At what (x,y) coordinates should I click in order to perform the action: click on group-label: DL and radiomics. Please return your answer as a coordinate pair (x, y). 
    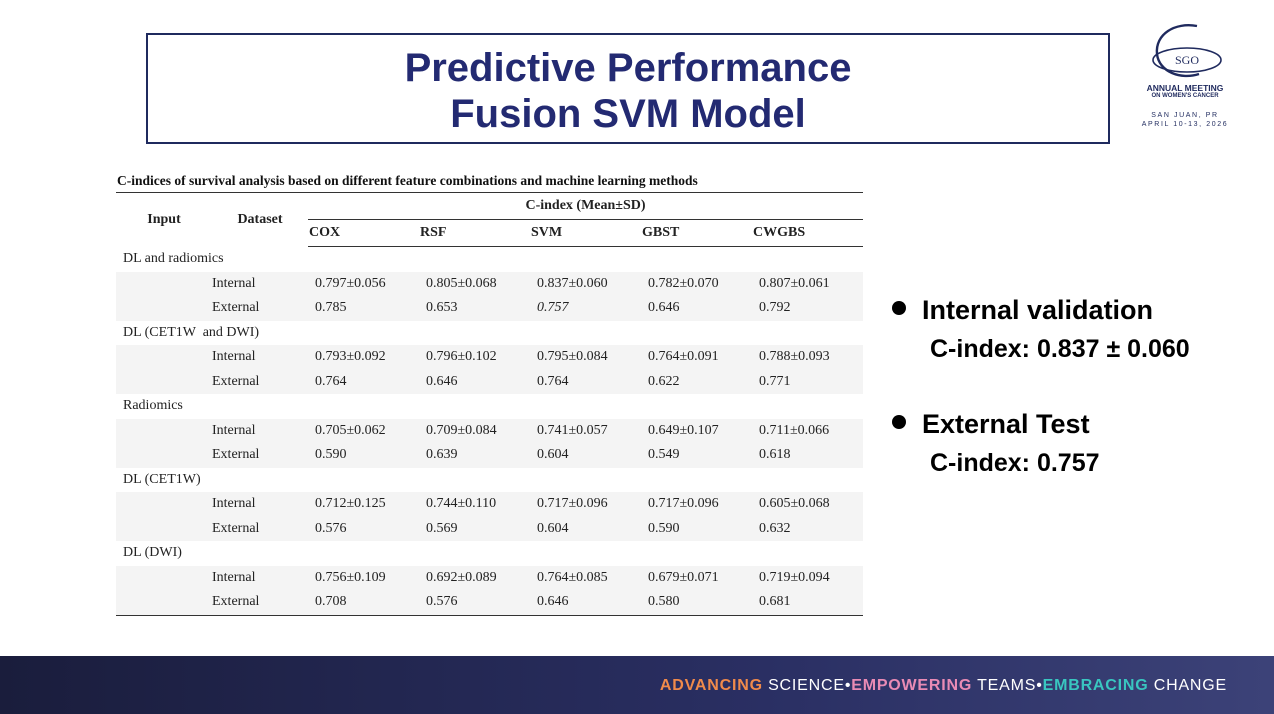
    Looking at the image, I should click on (489, 259).